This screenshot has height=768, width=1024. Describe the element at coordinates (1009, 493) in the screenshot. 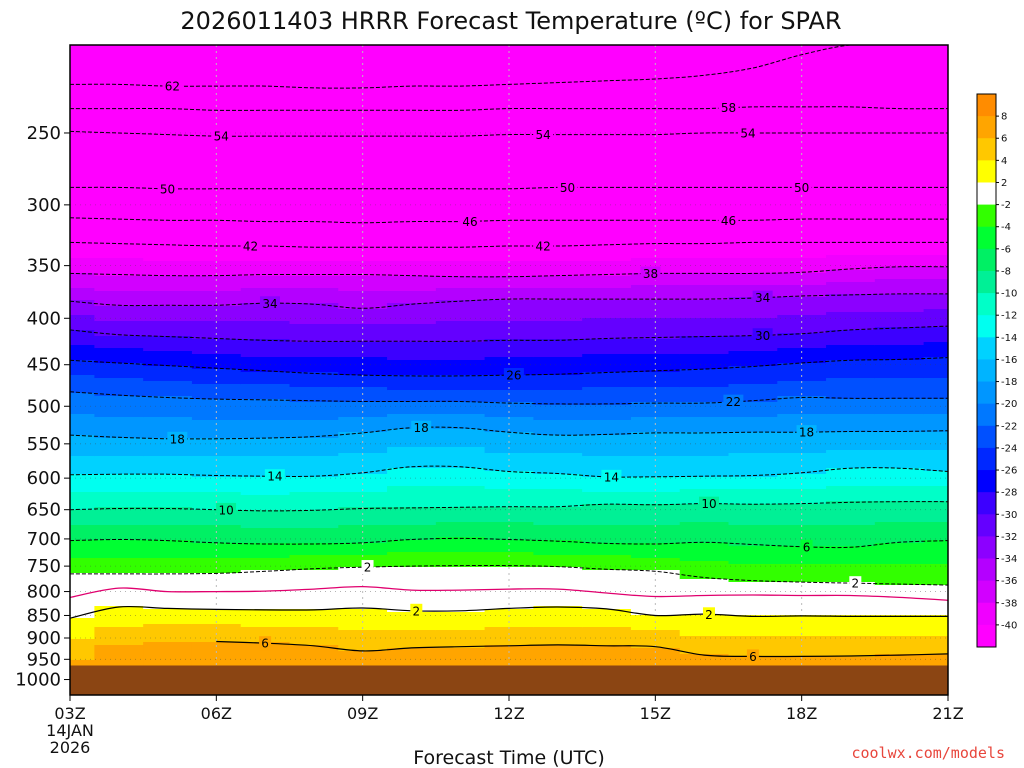

I see `colorbar-label: -28` at that location.